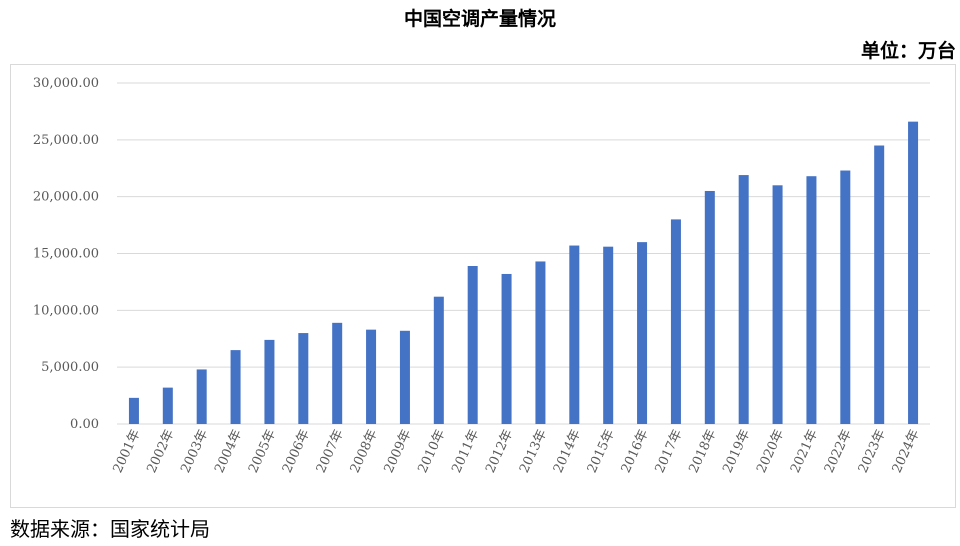 The image size is (960, 546). I want to click on x-tick-label: 2010年, so click(431, 451).